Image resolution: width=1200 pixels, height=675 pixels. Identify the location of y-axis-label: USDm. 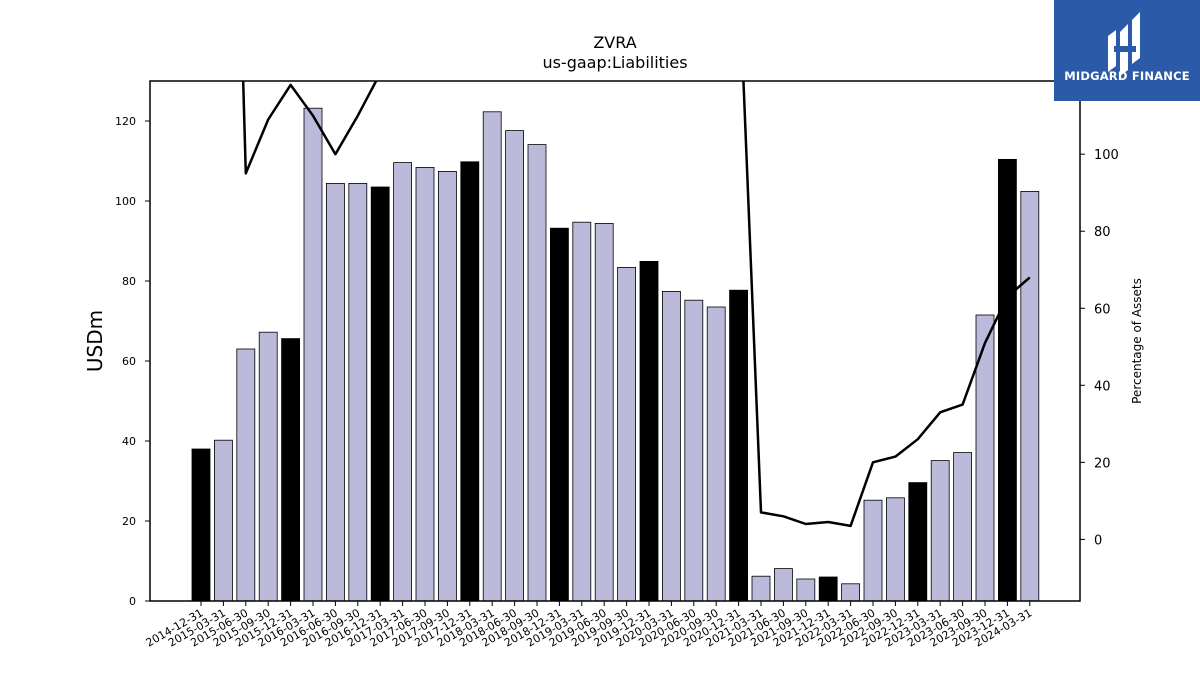
(95, 341).